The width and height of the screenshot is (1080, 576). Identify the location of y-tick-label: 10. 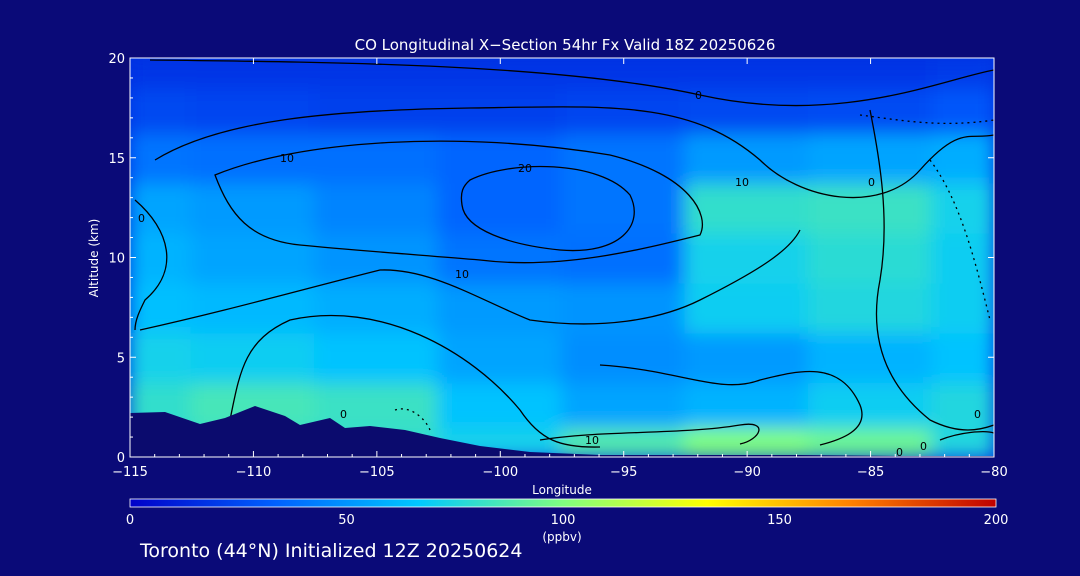
(116, 259).